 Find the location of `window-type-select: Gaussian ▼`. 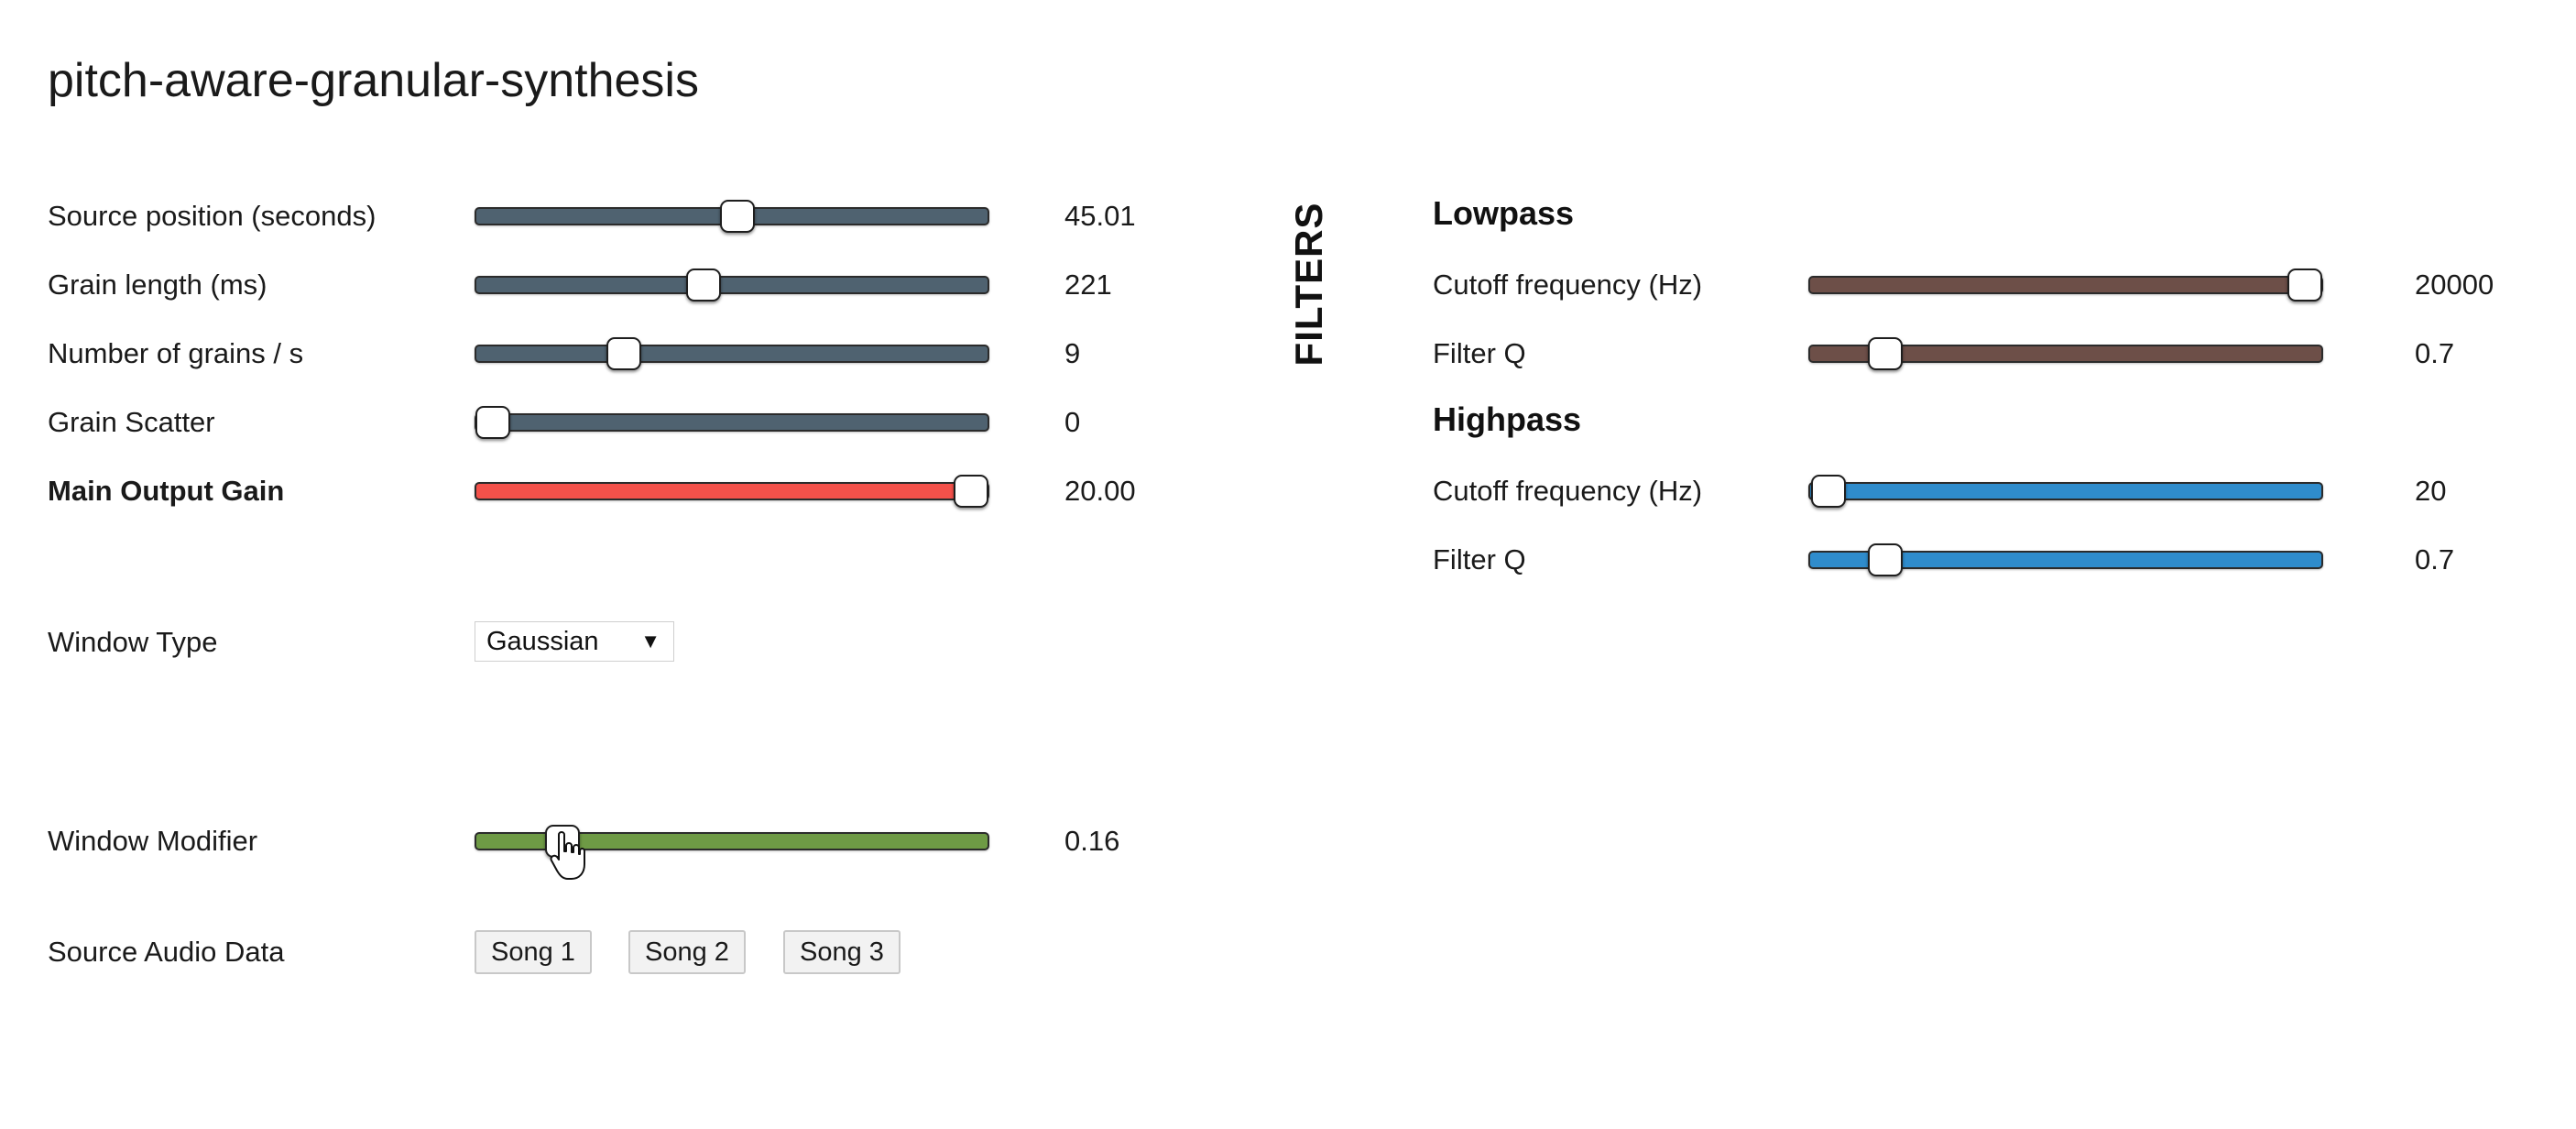

window-type-select: Gaussian ▼ is located at coordinates (574, 641).